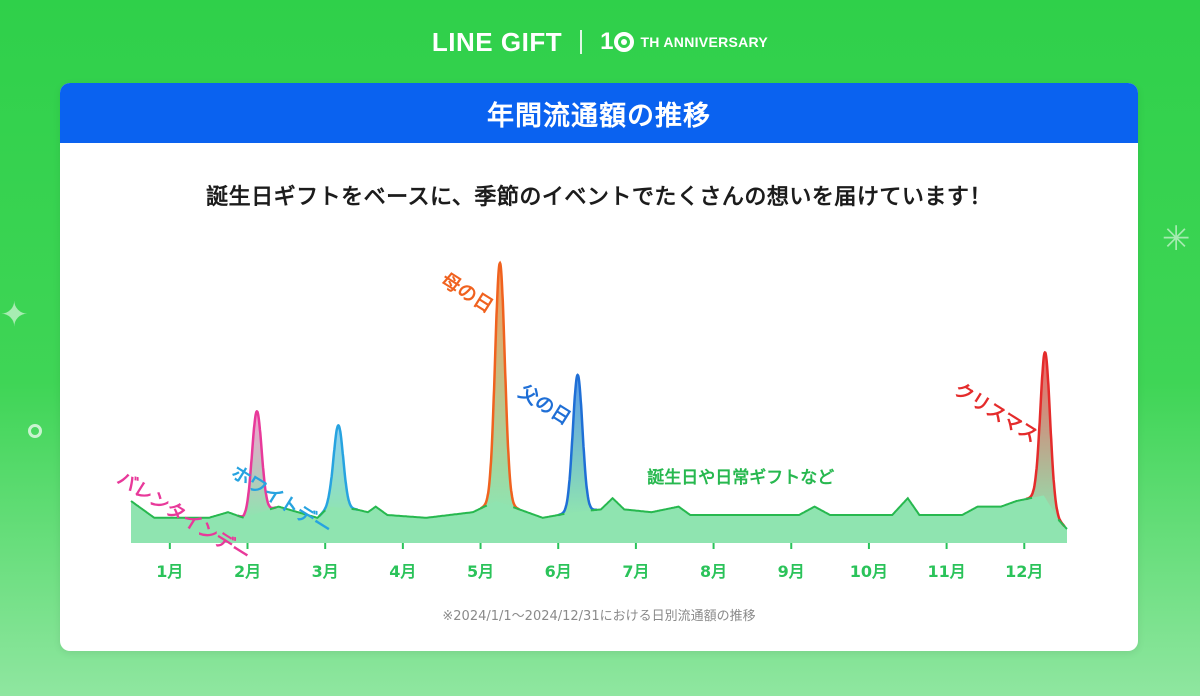 This screenshot has width=1200, height=696. Describe the element at coordinates (607, 41) in the screenshot. I see `anniversary-number: 1` at that location.